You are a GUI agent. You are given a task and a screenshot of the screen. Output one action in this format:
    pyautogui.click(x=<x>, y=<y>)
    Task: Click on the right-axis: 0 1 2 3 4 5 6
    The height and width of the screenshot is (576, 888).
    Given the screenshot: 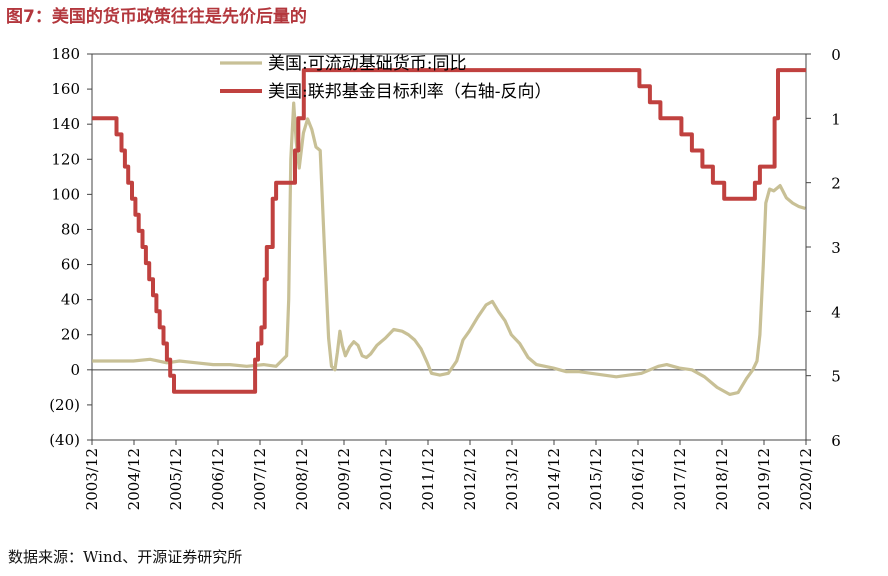 What is the action you would take?
    pyautogui.click(x=823, y=248)
    